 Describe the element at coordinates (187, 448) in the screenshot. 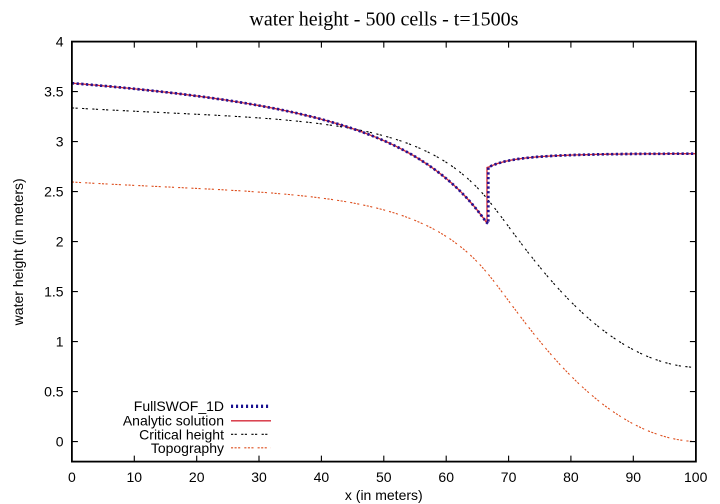

I see `svg-text: Topography` at that location.